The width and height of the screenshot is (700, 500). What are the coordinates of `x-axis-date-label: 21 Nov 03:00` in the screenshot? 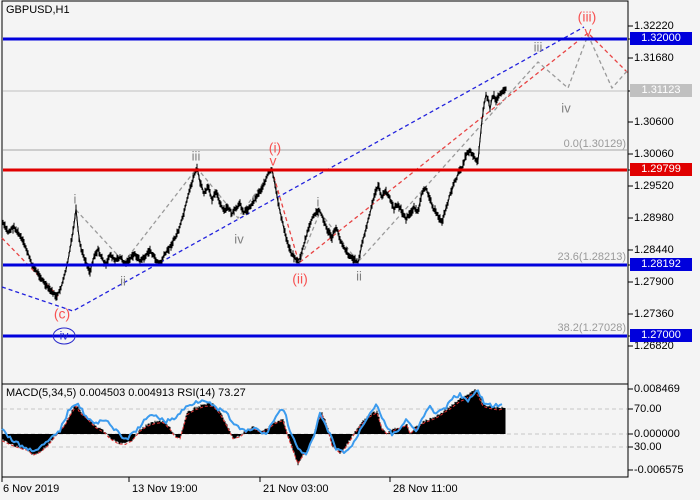 It's located at (296, 489).